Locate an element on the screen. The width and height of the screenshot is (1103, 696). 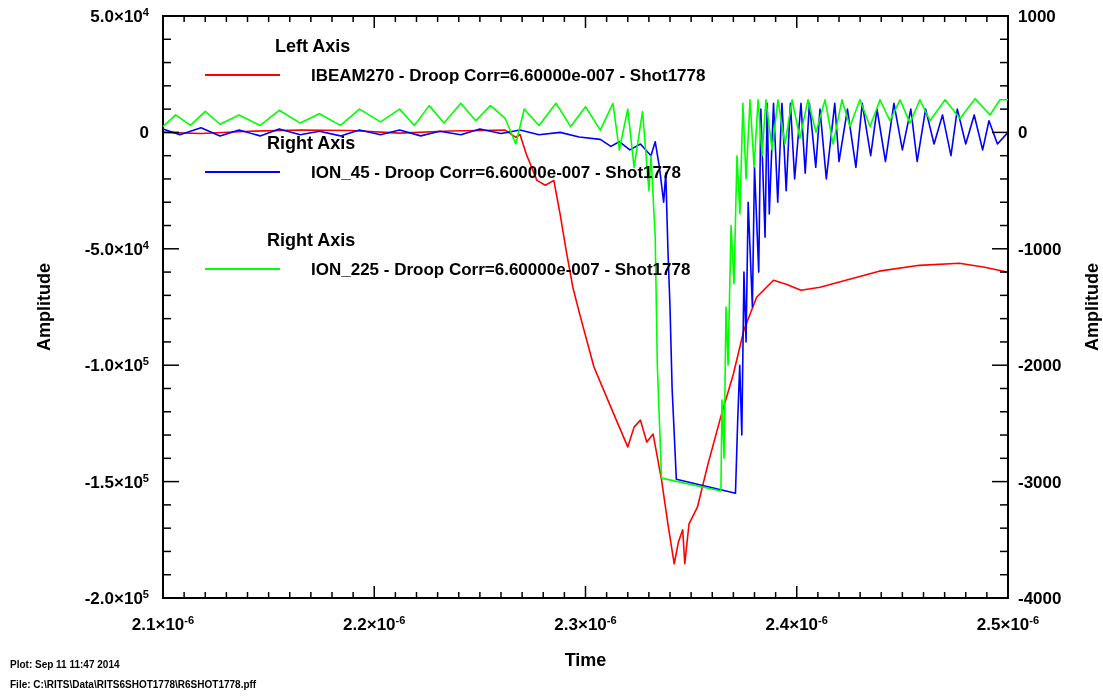
y-tick-label: -1.5×10$^{5}$ is located at coordinates (116, 481).